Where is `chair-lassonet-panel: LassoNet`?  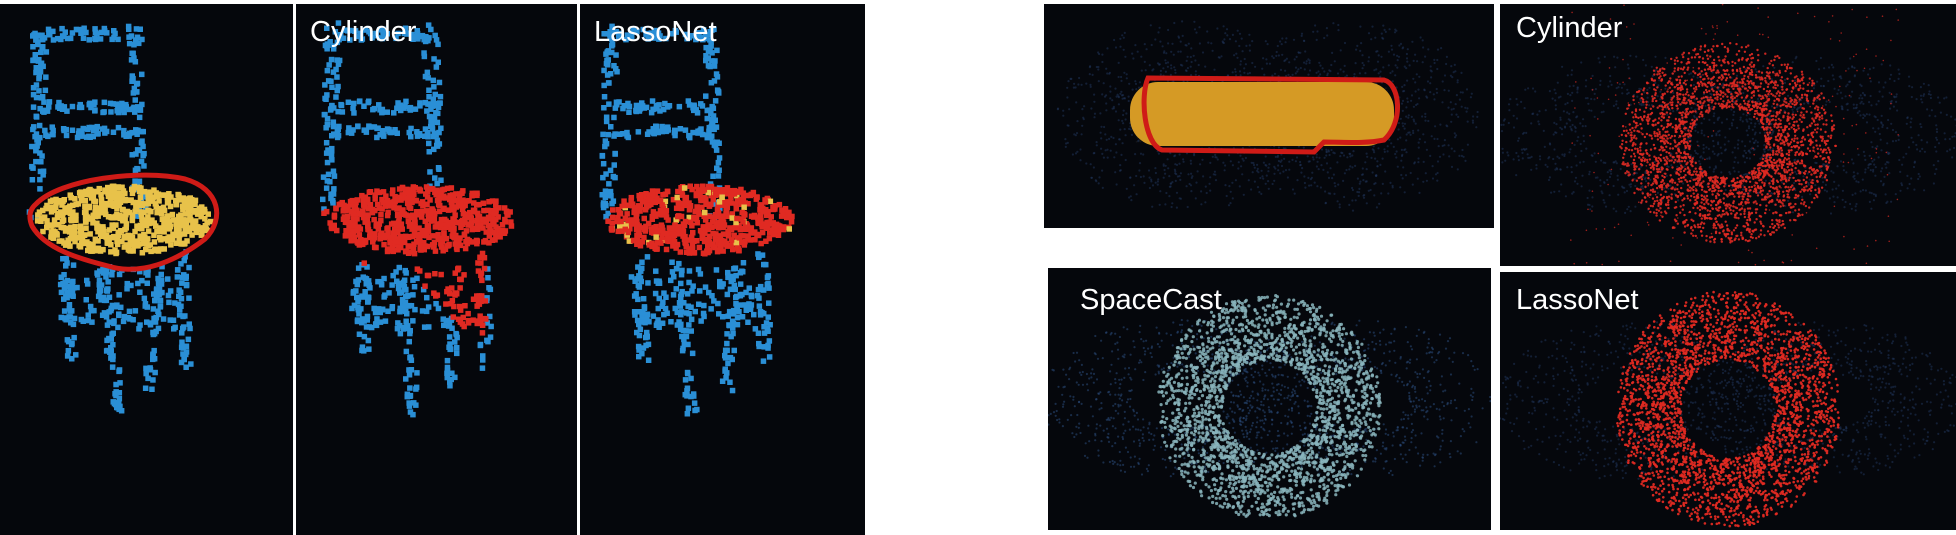 chair-lassonet-panel: LassoNet is located at coordinates (722, 269).